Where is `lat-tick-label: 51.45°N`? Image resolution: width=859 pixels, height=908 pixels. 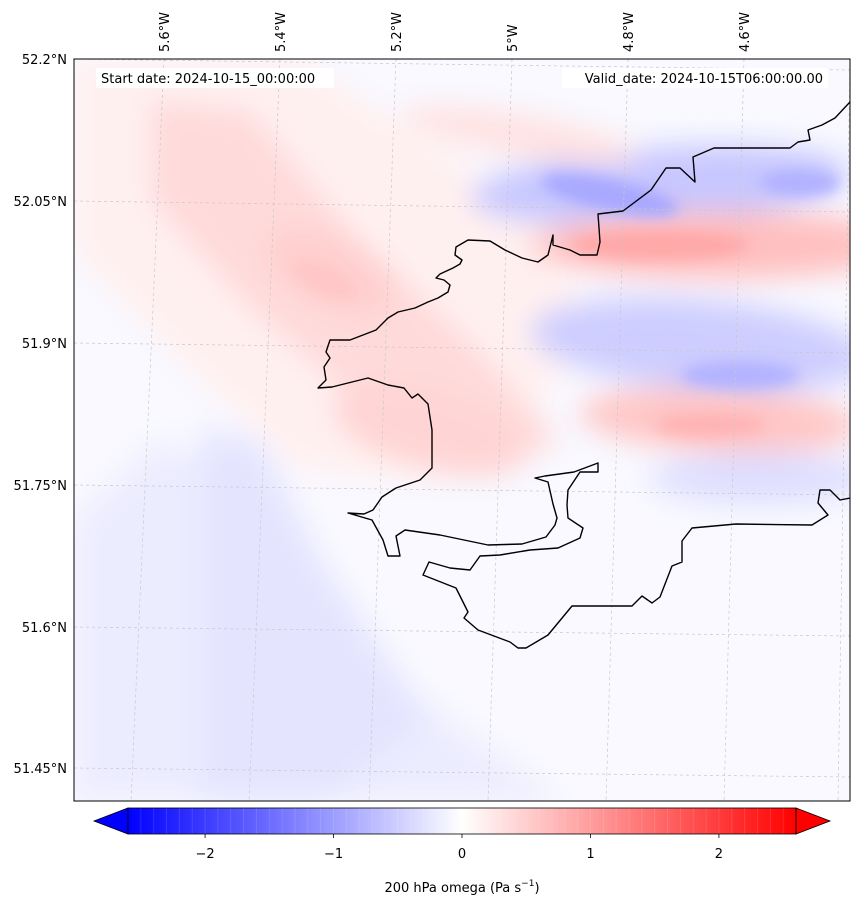
lat-tick-label: 51.45°N is located at coordinates (40, 769).